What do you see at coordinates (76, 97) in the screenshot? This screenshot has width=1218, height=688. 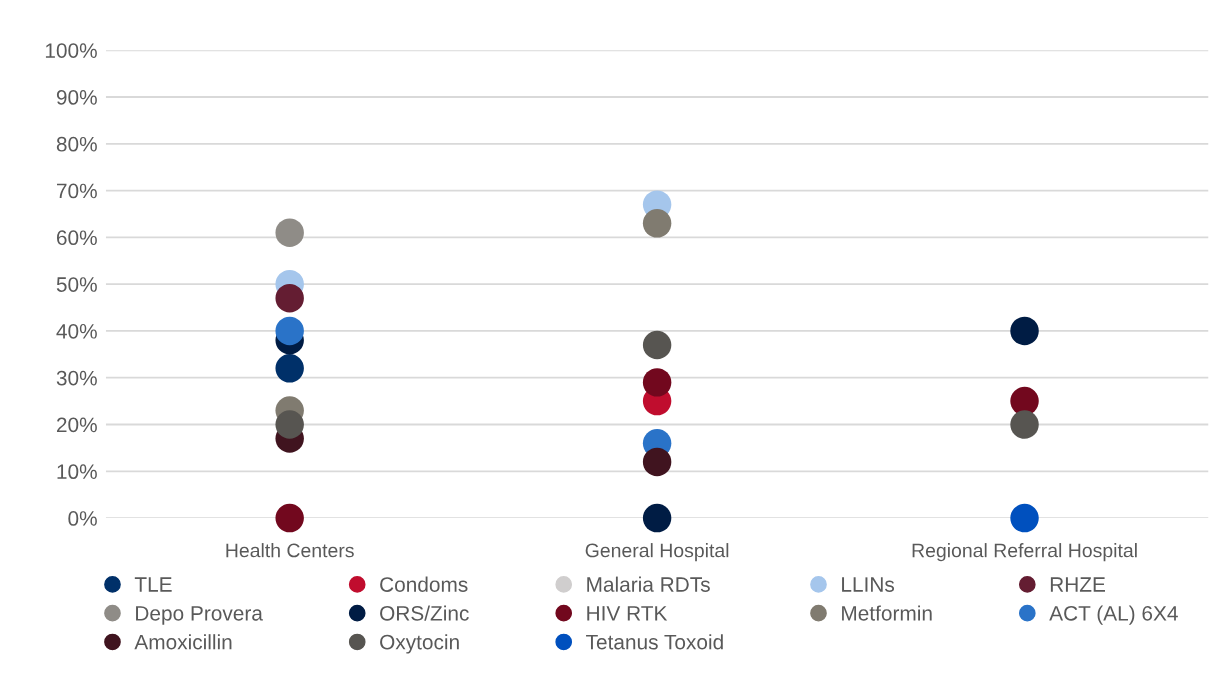 I see `y-tick-label: 90%` at bounding box center [76, 97].